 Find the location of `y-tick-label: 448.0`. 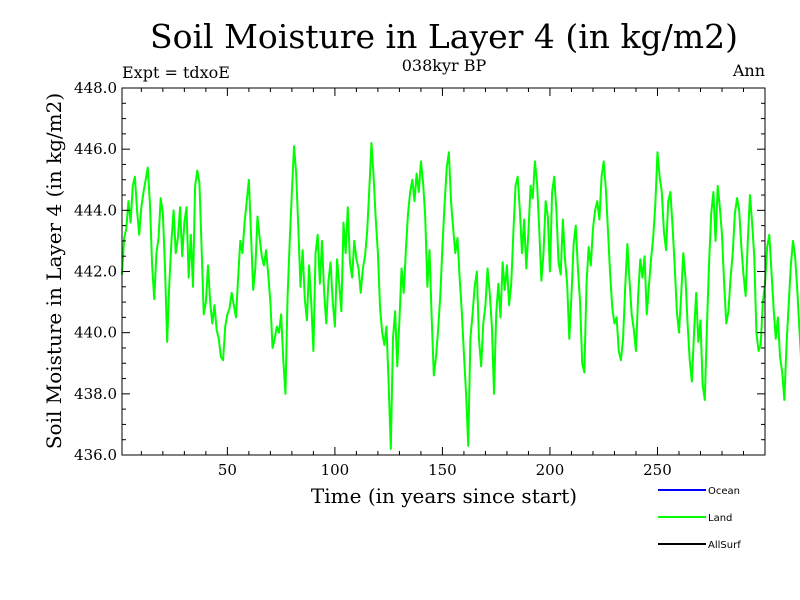

y-tick-label: 448.0 is located at coordinates (95, 88).